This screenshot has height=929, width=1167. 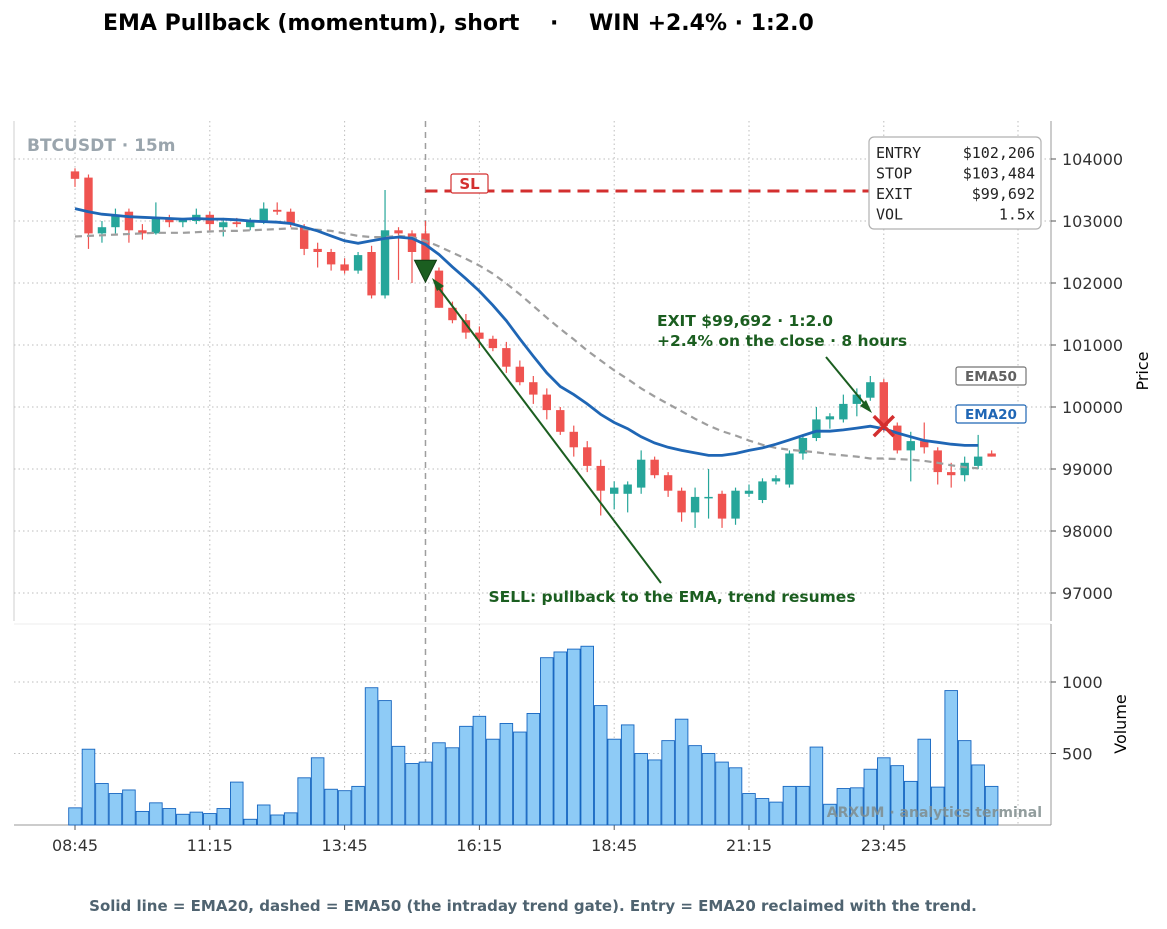 What do you see at coordinates (1077, 718) in the screenshot?
I see `volume-axis: 500 1000` at bounding box center [1077, 718].